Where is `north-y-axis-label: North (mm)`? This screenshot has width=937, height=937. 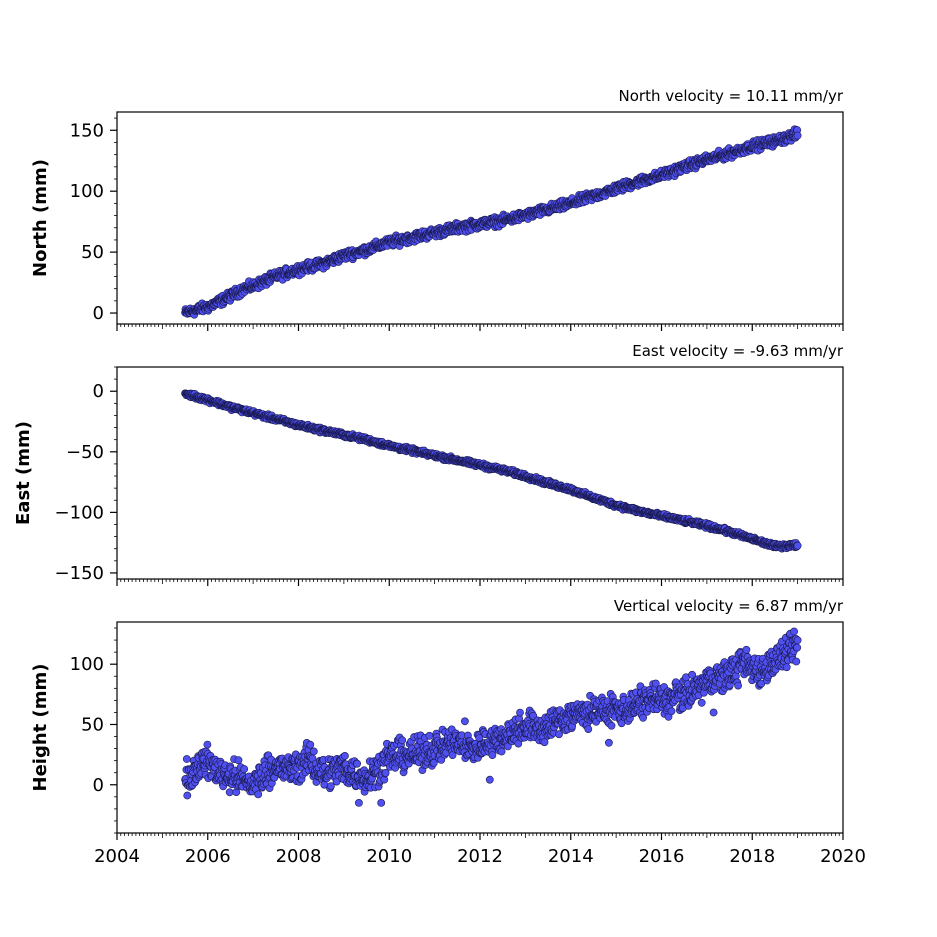 north-y-axis-label: North (mm) is located at coordinates (40, 218).